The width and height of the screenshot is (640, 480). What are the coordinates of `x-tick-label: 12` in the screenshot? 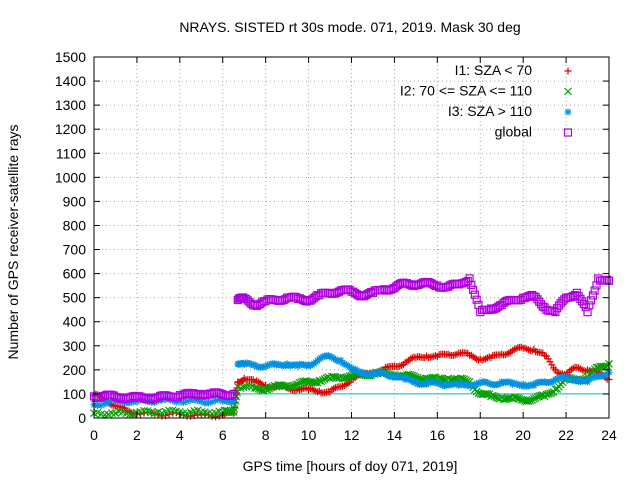 It's located at (352, 435).